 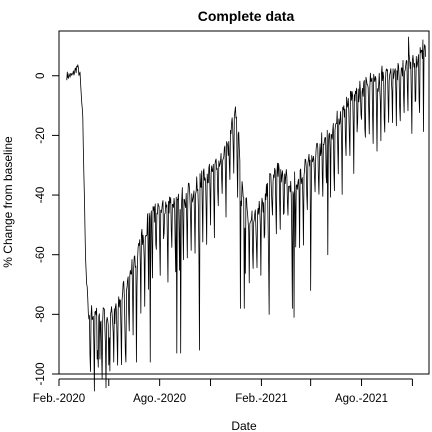 I want to click on y-tick-label: -100, so click(x=41, y=373).